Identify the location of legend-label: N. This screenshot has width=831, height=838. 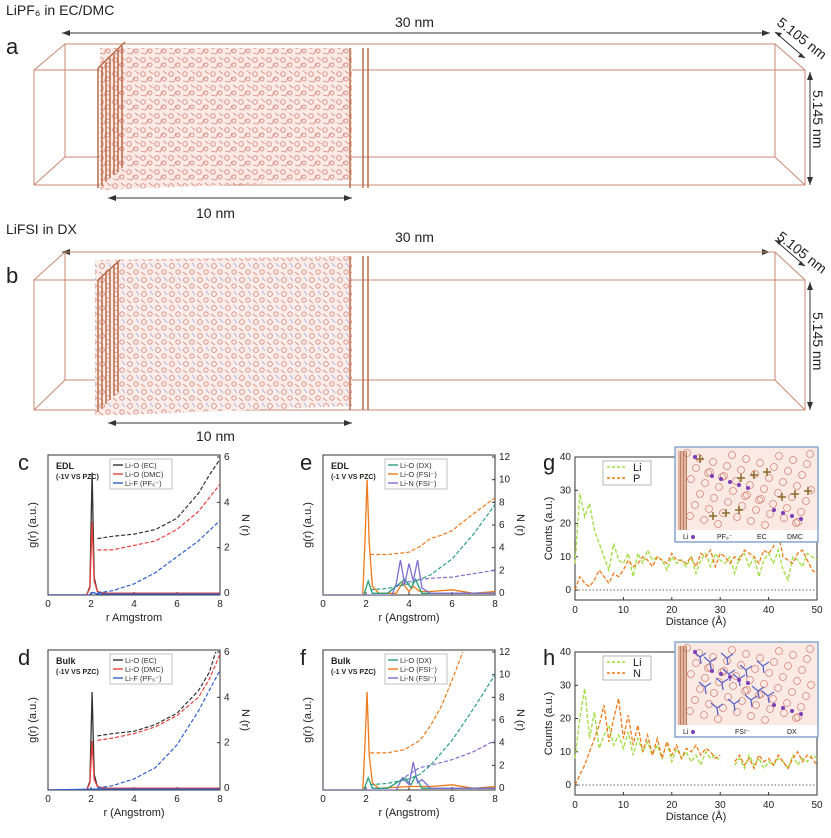
(637, 674).